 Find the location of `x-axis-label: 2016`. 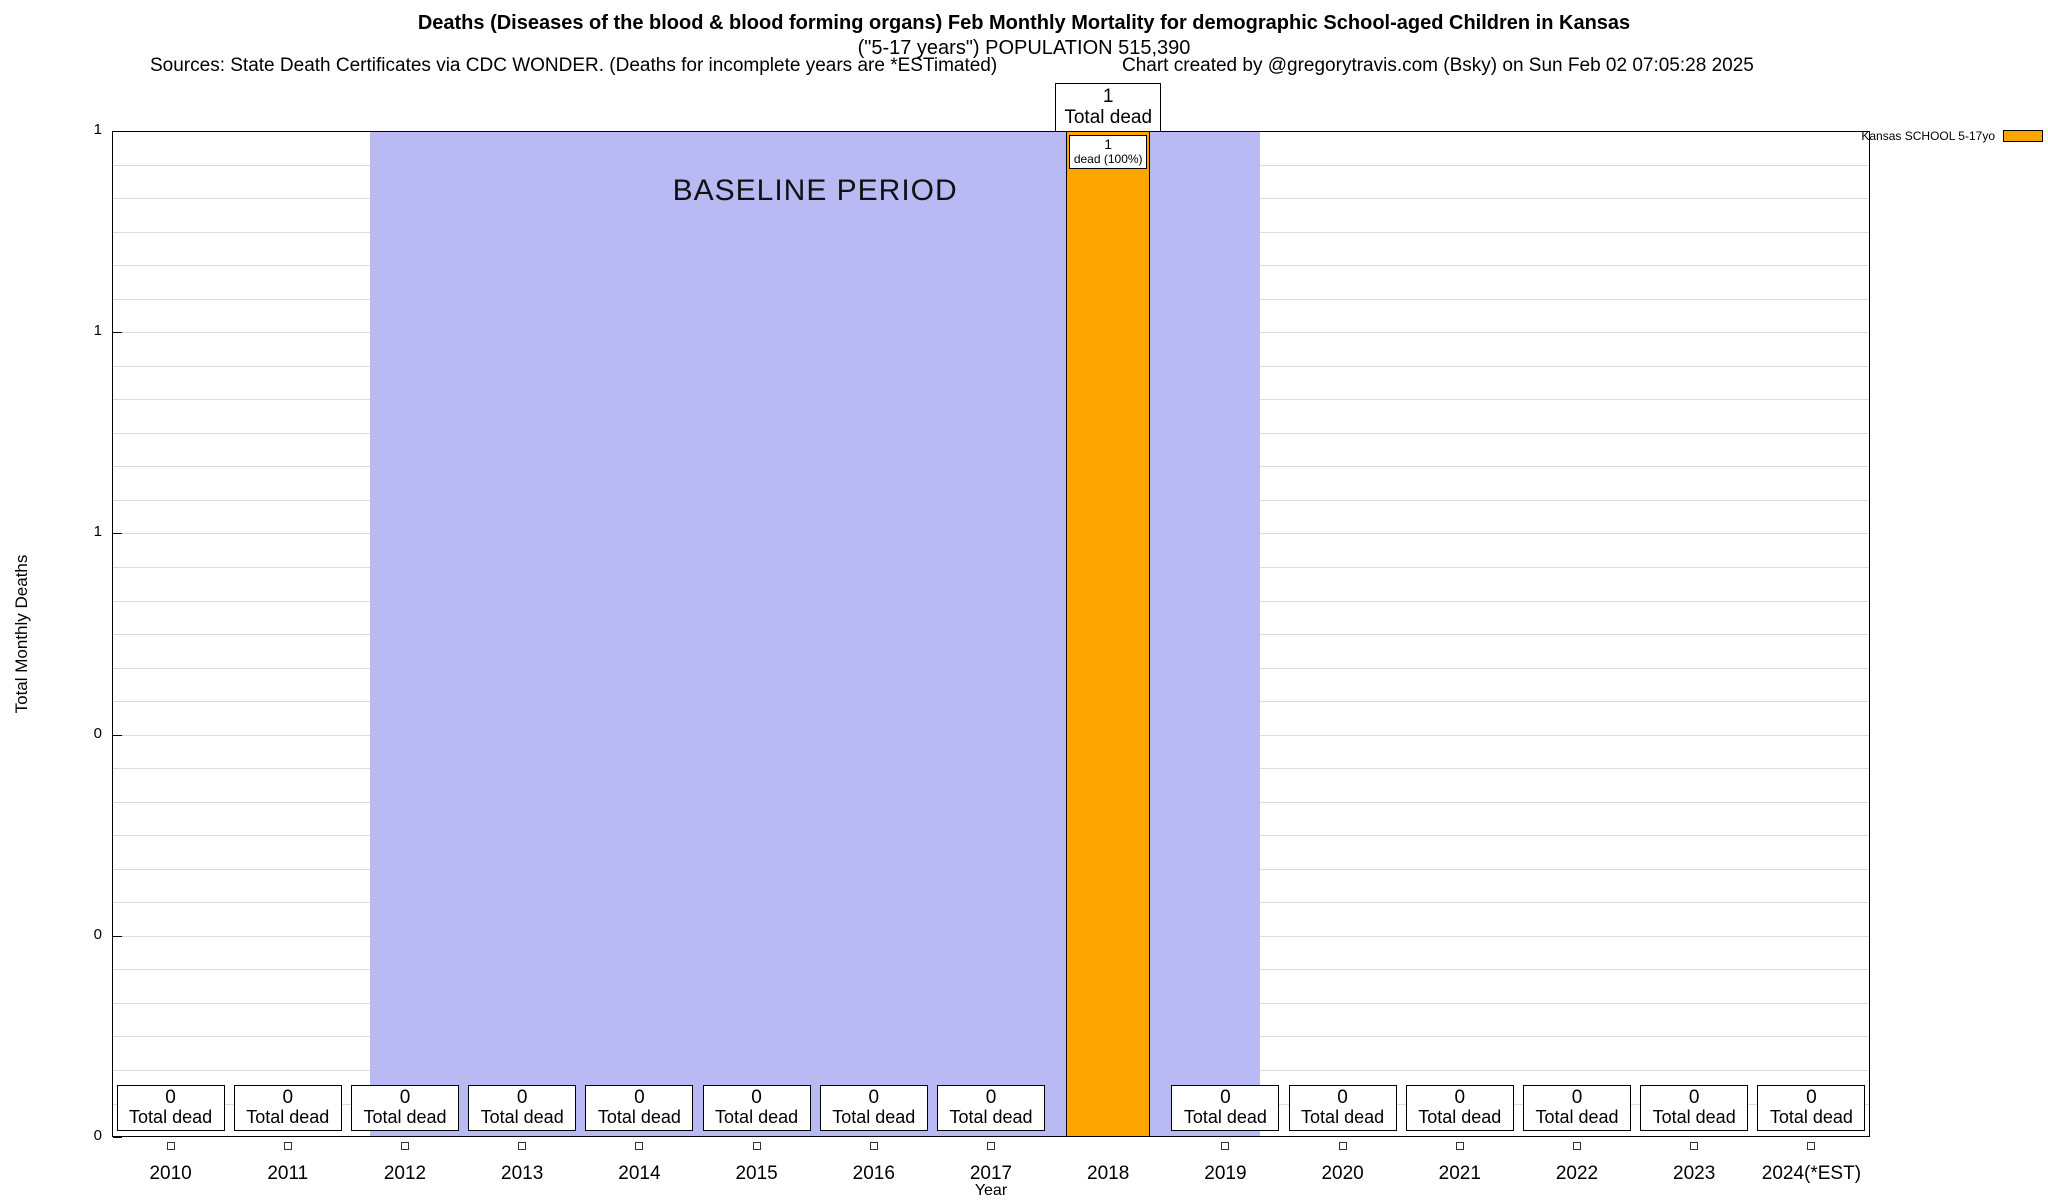

x-axis-label: 2016 is located at coordinates (873, 1173).